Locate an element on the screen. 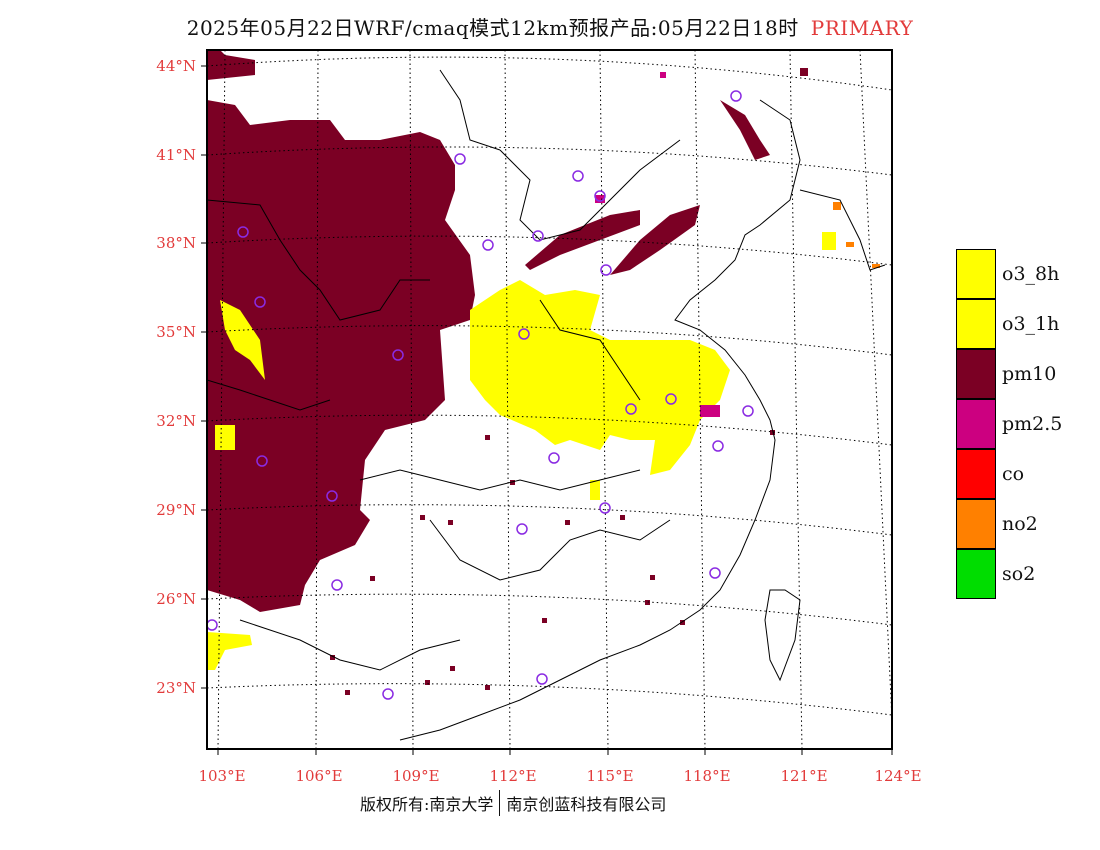  legend-label: so2 is located at coordinates (1019, 574).